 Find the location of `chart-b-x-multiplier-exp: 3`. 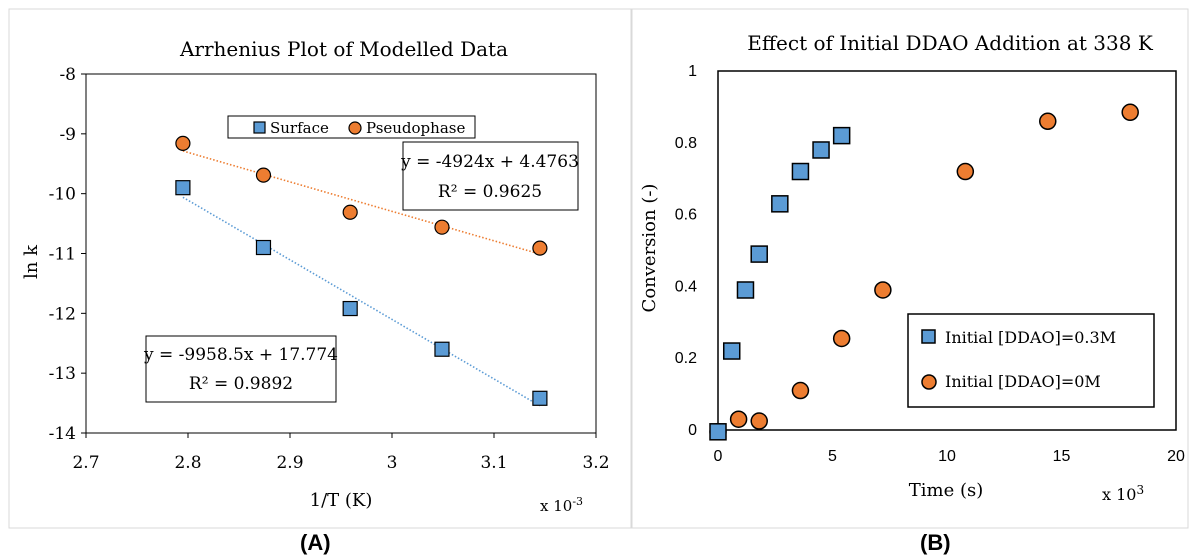

chart-b-x-multiplier-exp: 3 is located at coordinates (1140, 490).